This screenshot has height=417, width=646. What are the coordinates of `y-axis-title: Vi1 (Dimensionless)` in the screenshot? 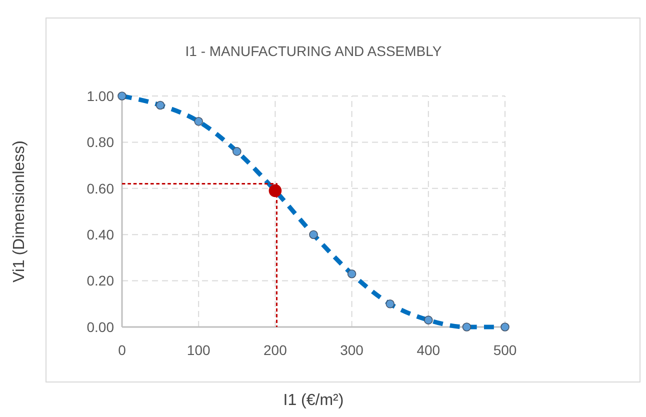 It's located at (19, 211).